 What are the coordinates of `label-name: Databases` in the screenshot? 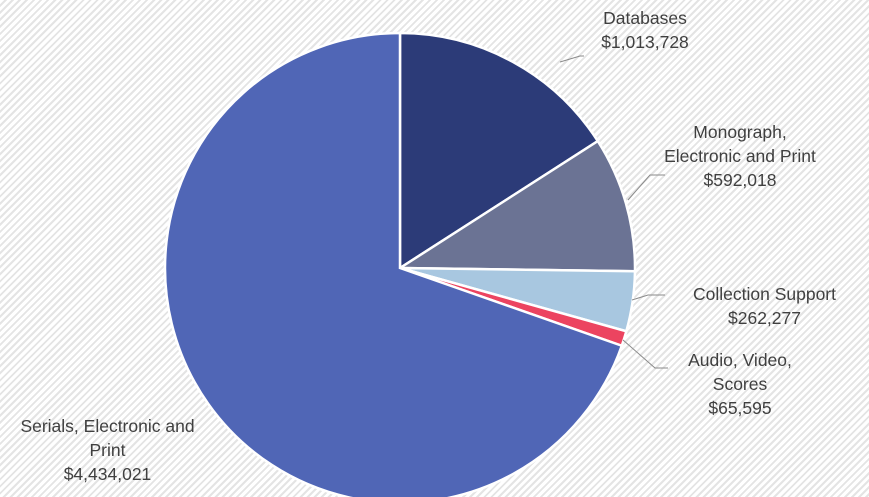 It's located at (645, 18).